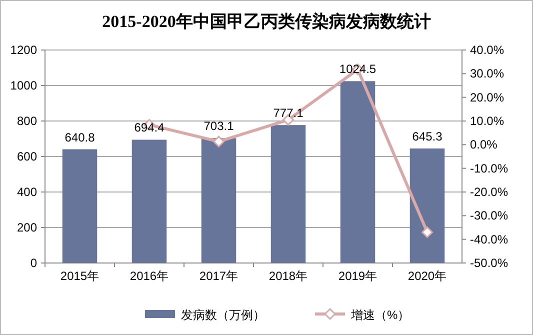 Image resolution: width=533 pixels, height=335 pixels. I want to click on y2-tick-label: 0.0%, so click(484, 145).